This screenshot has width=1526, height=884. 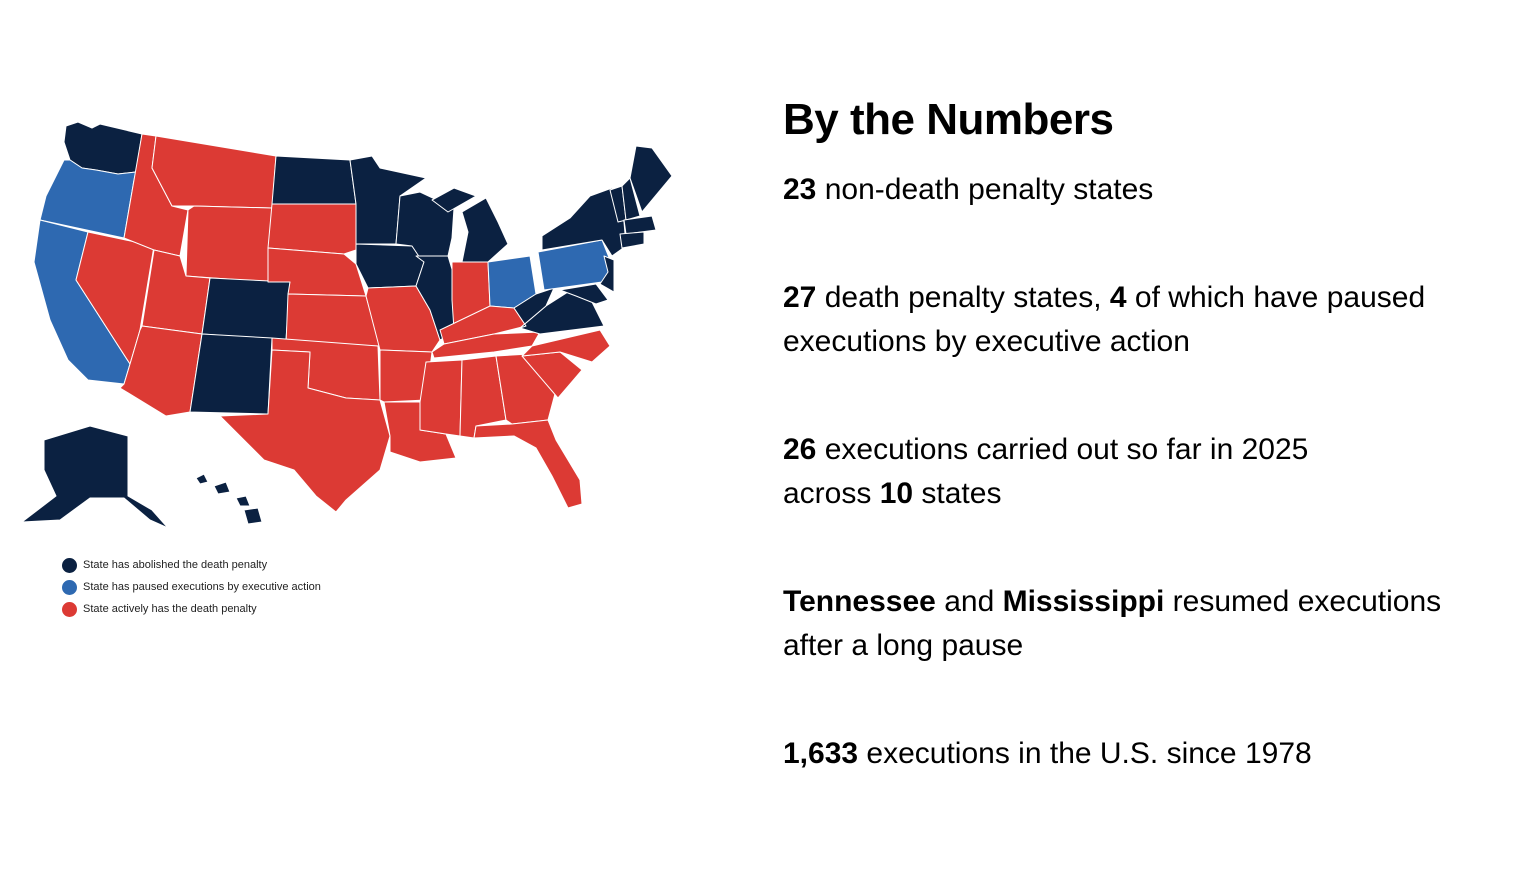 I want to click on state-iowa, so click(x=390, y=266).